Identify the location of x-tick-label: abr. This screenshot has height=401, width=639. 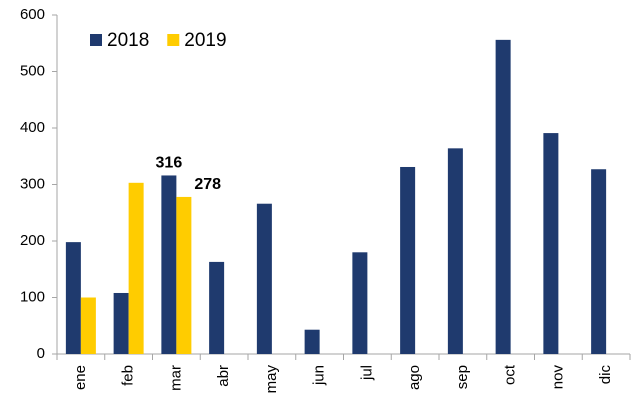
(223, 376).